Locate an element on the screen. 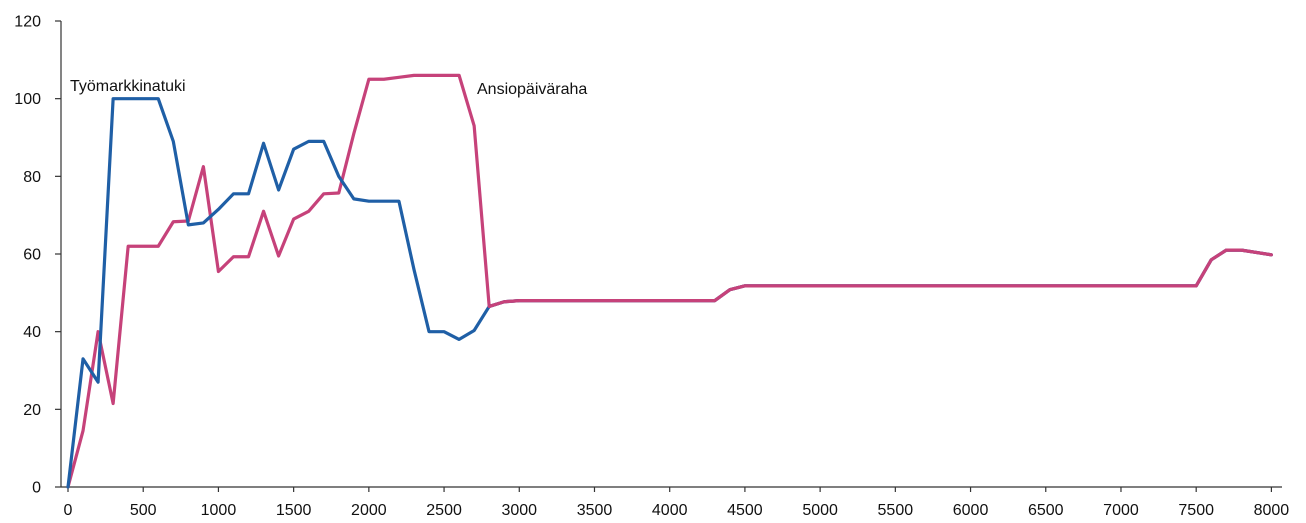  series-labels: Työmarkkinatuki Ansiopäiväraha is located at coordinates (328, 88).